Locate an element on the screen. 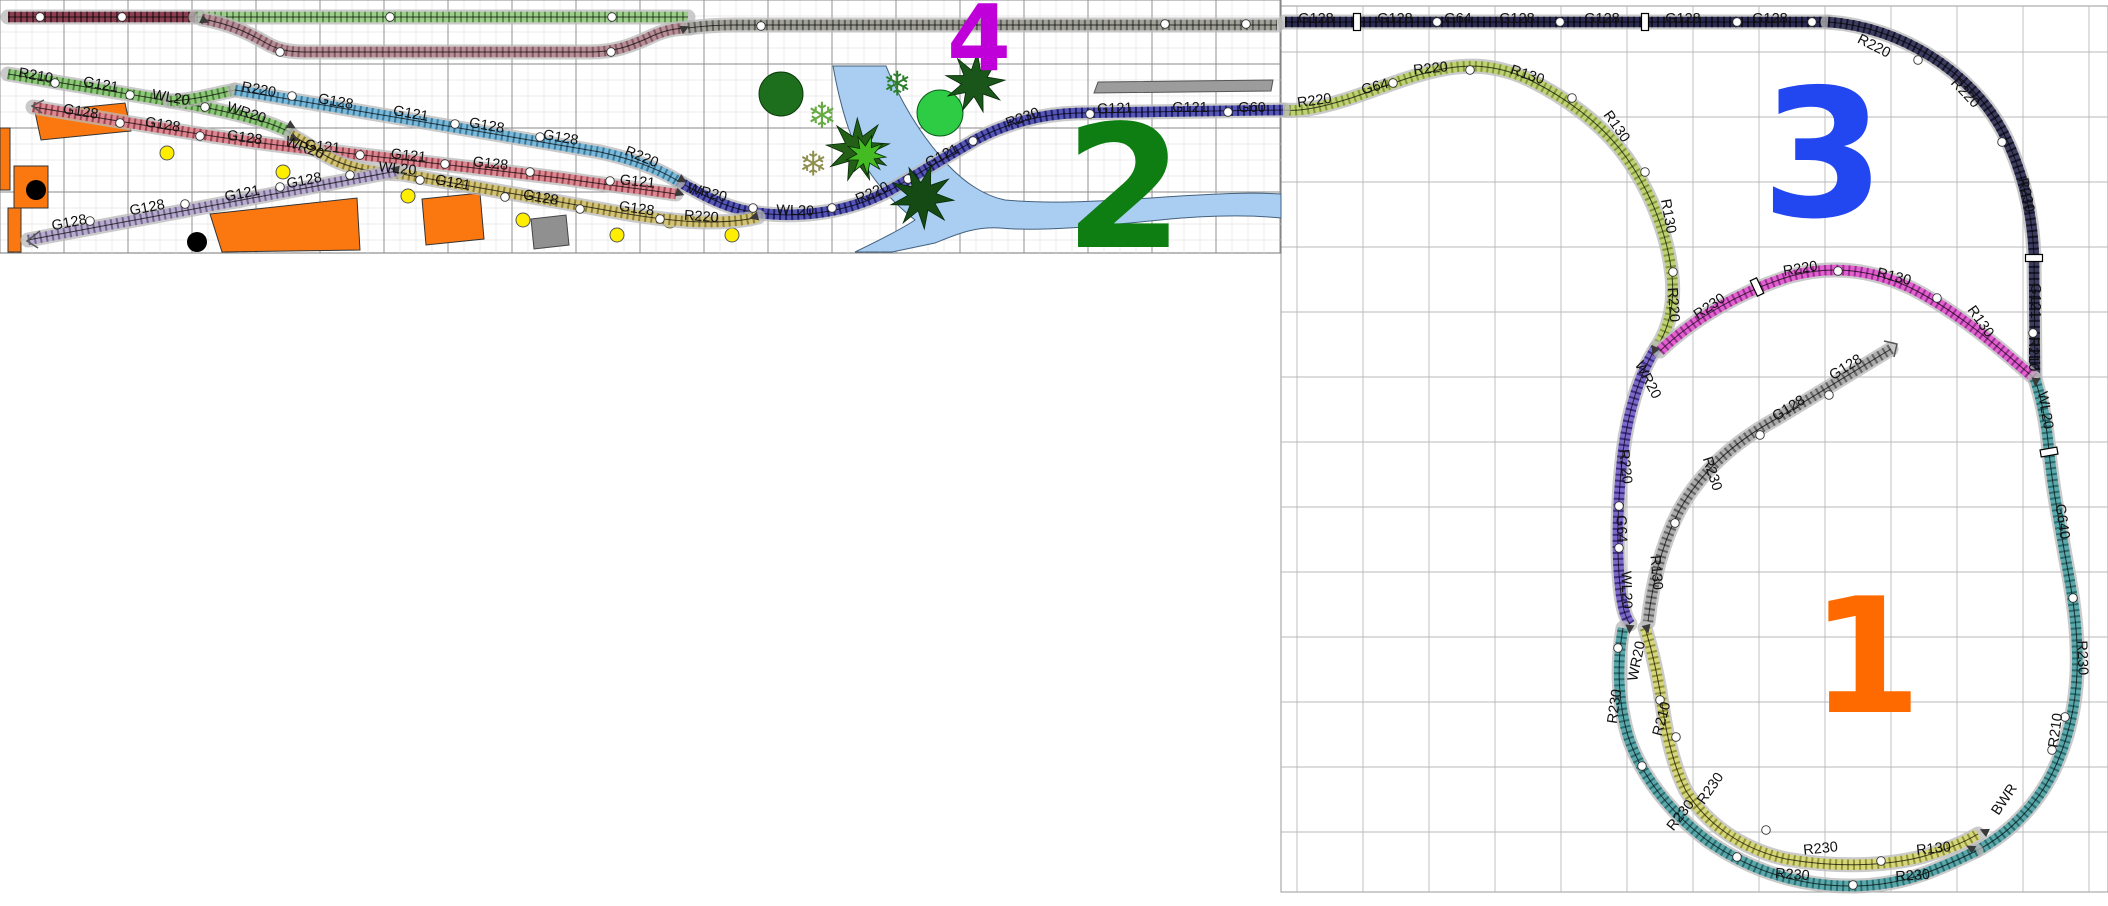  track-blue-diag is located at coordinates (456, 135).